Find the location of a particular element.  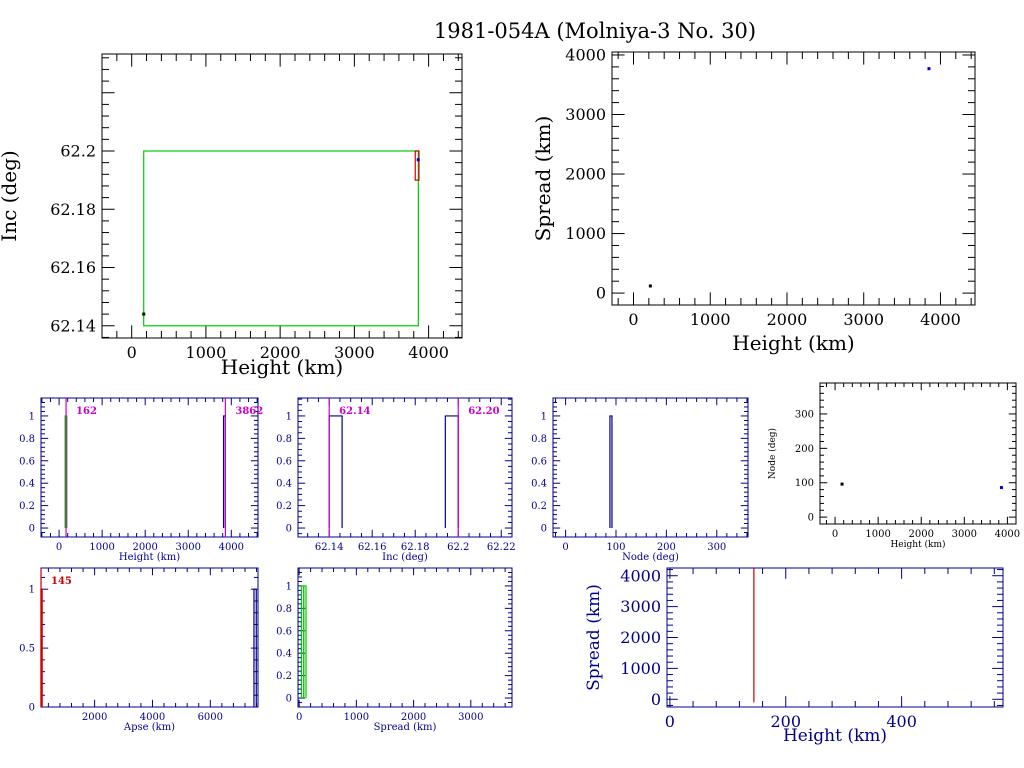

chart-panel-spread_hist: 0 1000 2000 3000 0 0.2 0.4 0.6 0.8 1 Spread (km) is located at coordinates (394, 650).